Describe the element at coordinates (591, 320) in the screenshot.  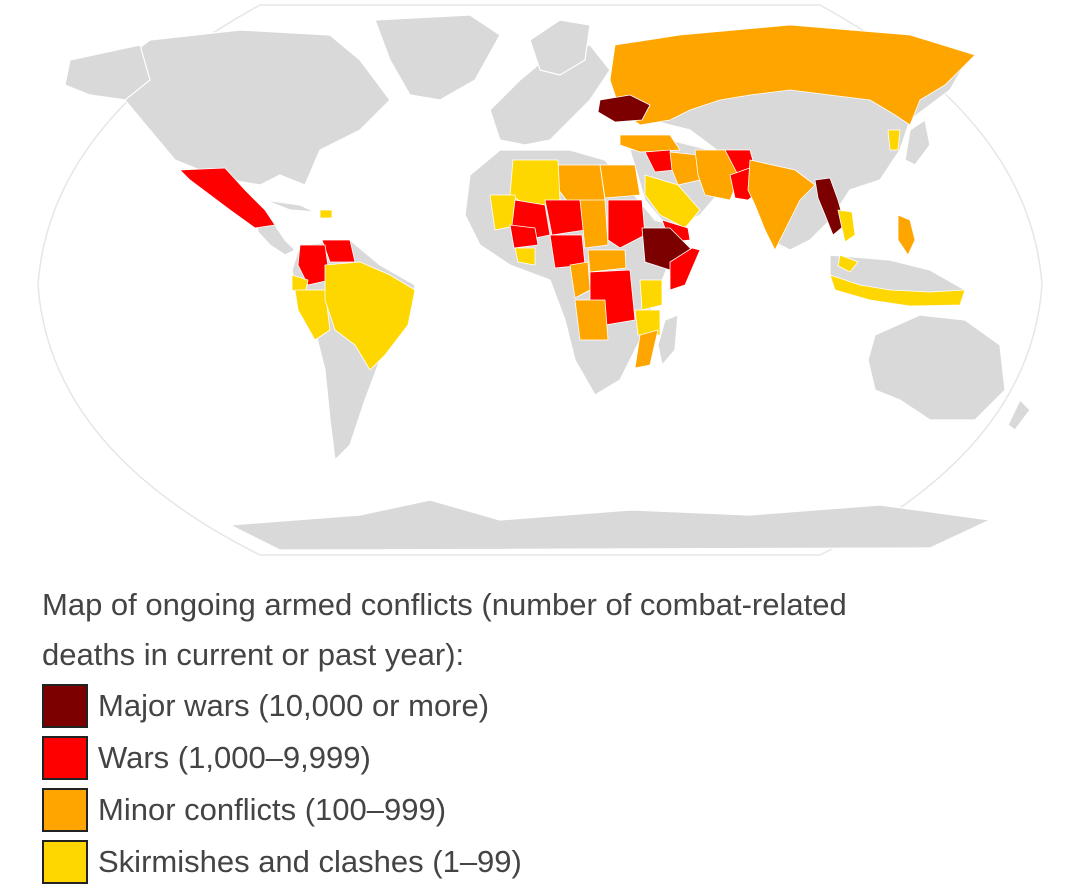
I see `region-angola` at that location.